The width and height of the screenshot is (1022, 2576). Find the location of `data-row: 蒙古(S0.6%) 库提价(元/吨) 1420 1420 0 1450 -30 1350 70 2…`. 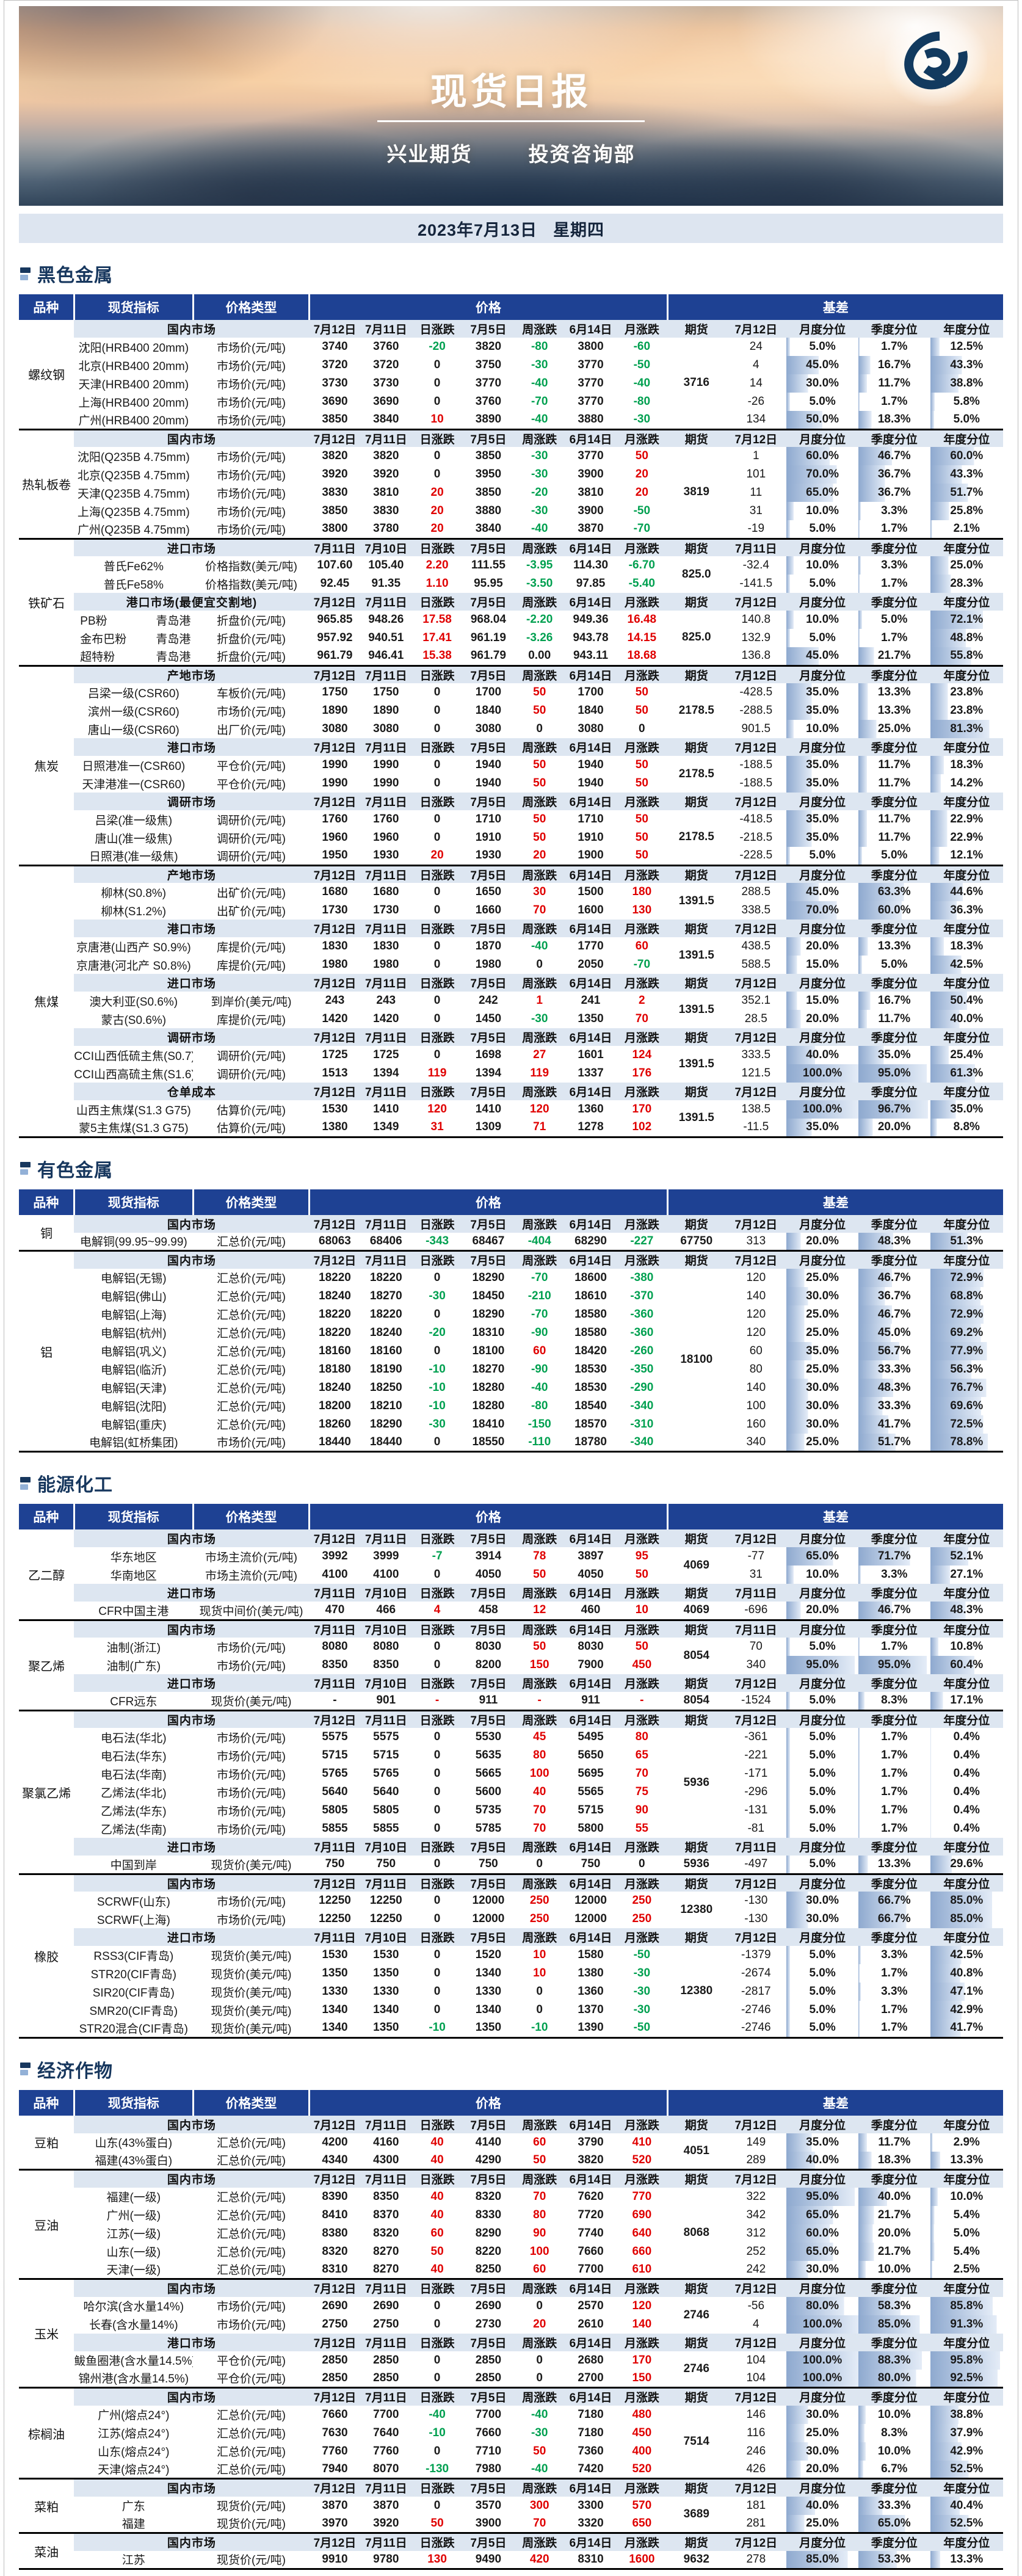

data-row: 蒙古(S0.6%) 库提价(元/吨) 1420 1420 0 1450 -30 1350 70 2… is located at coordinates (511, 1019).